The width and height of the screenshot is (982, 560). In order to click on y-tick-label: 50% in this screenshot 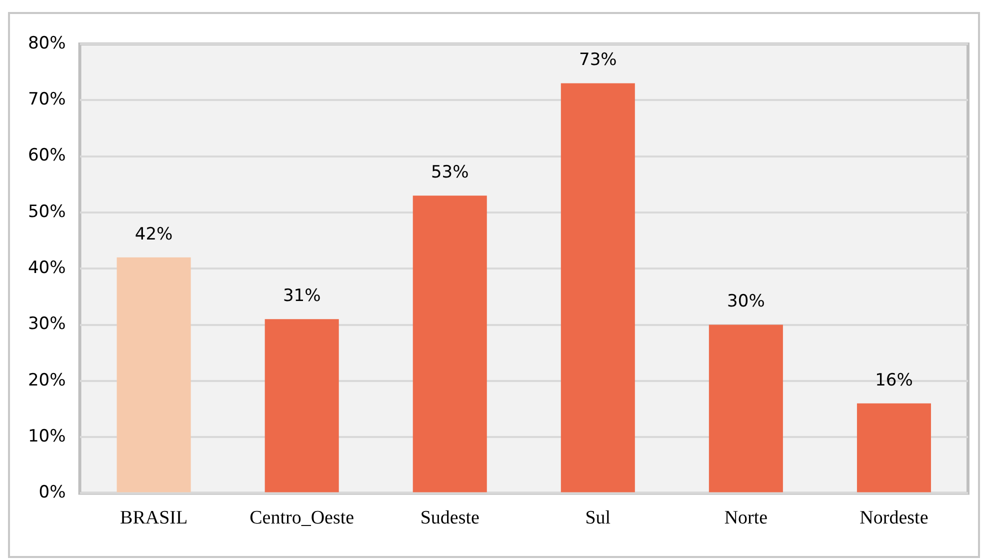, I will do `click(47, 212)`.